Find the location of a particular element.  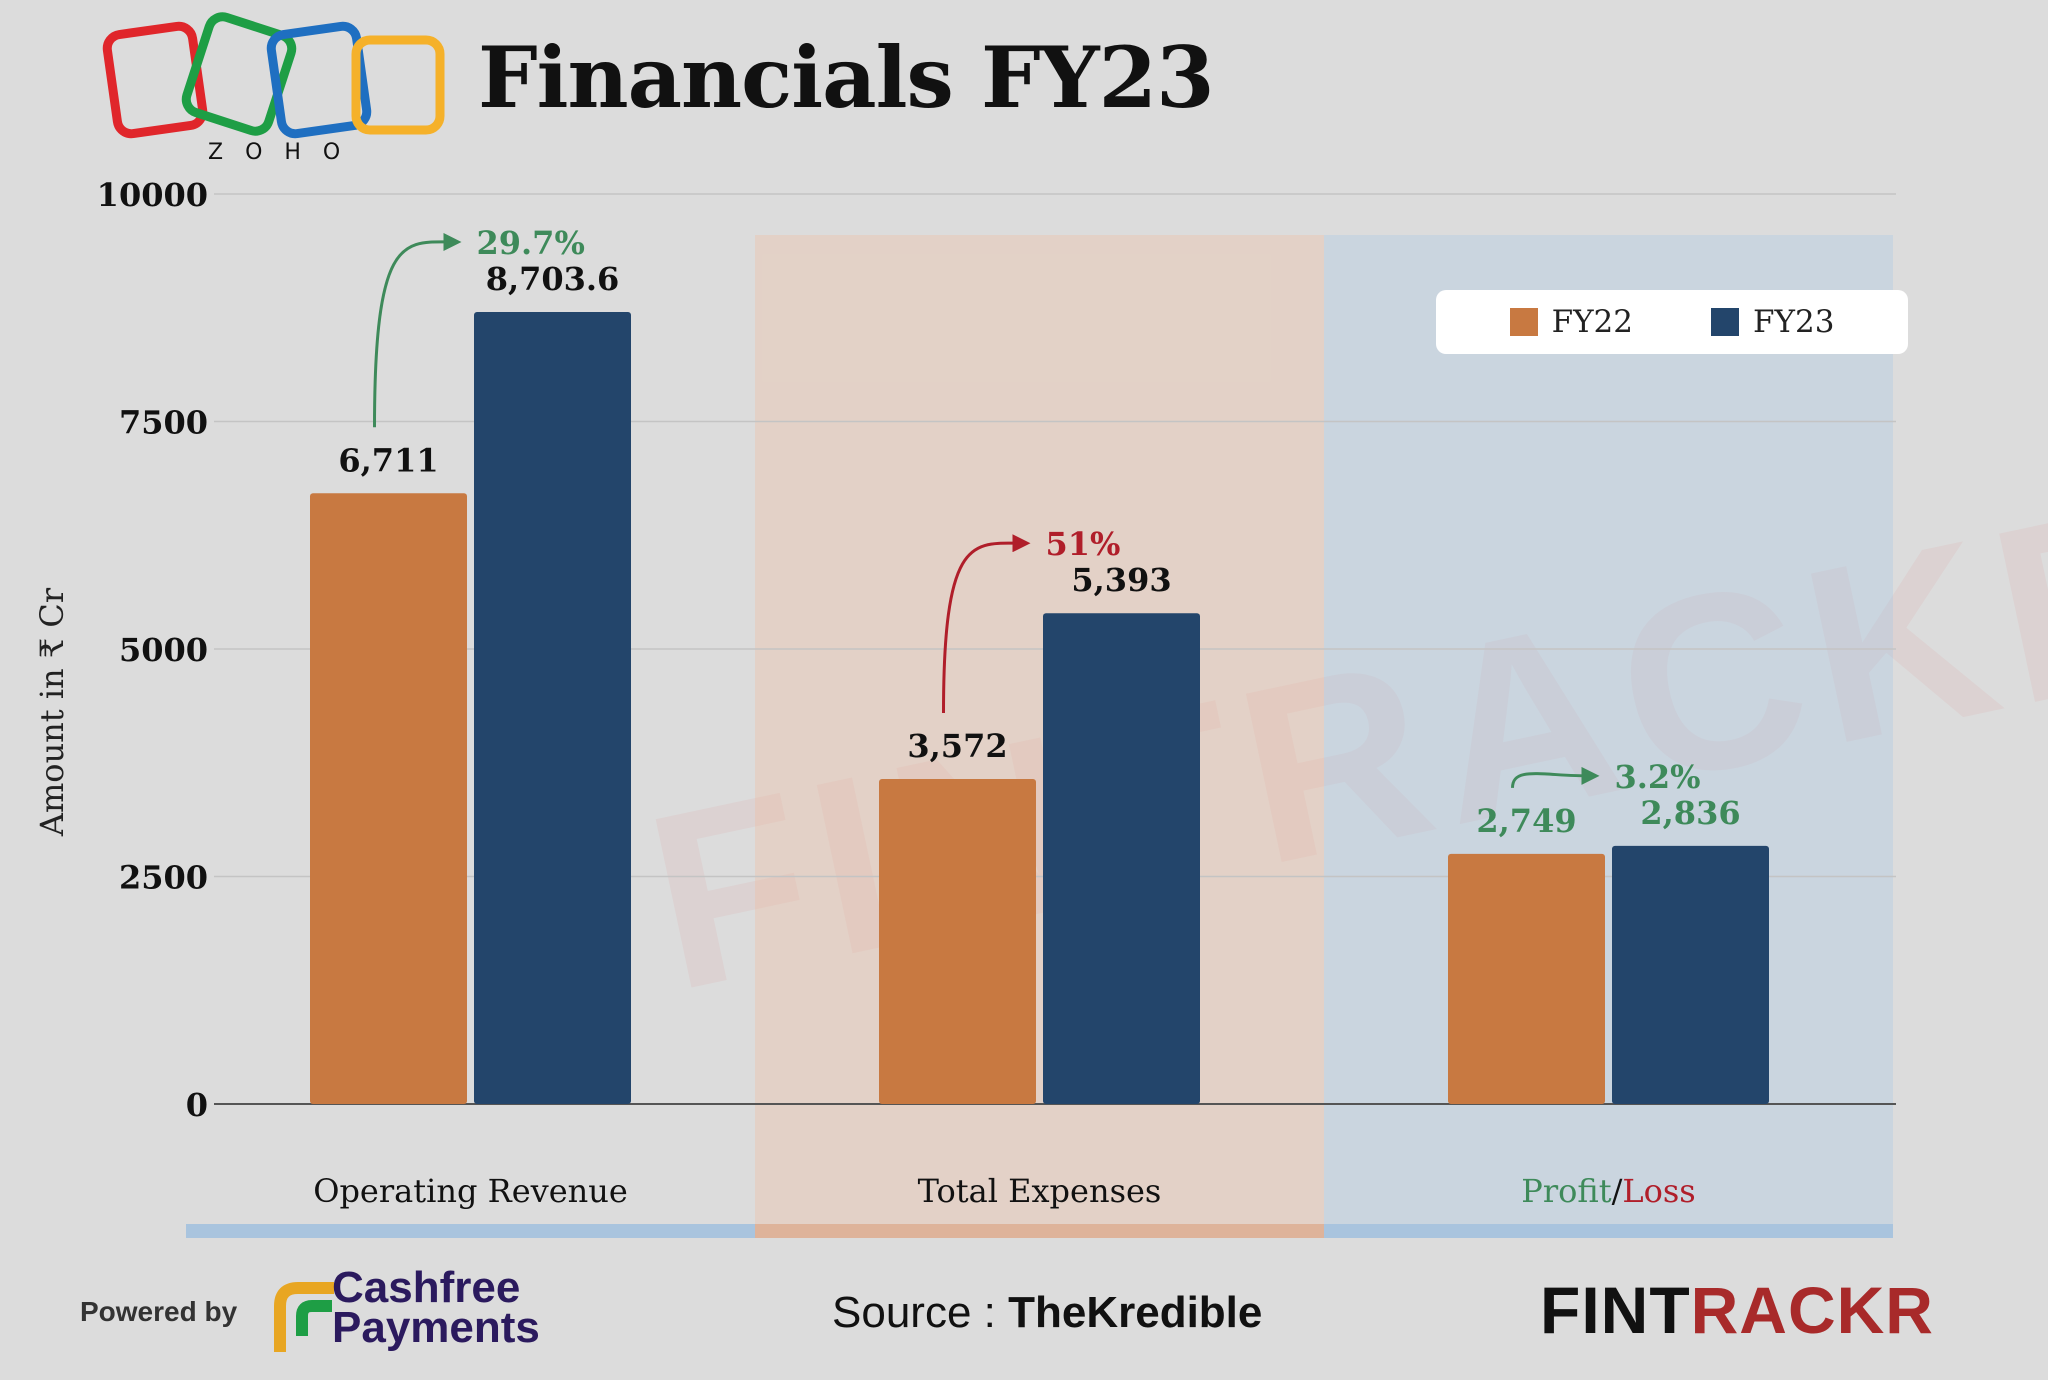

loss-text: Loss is located at coordinates (1658, 1191).